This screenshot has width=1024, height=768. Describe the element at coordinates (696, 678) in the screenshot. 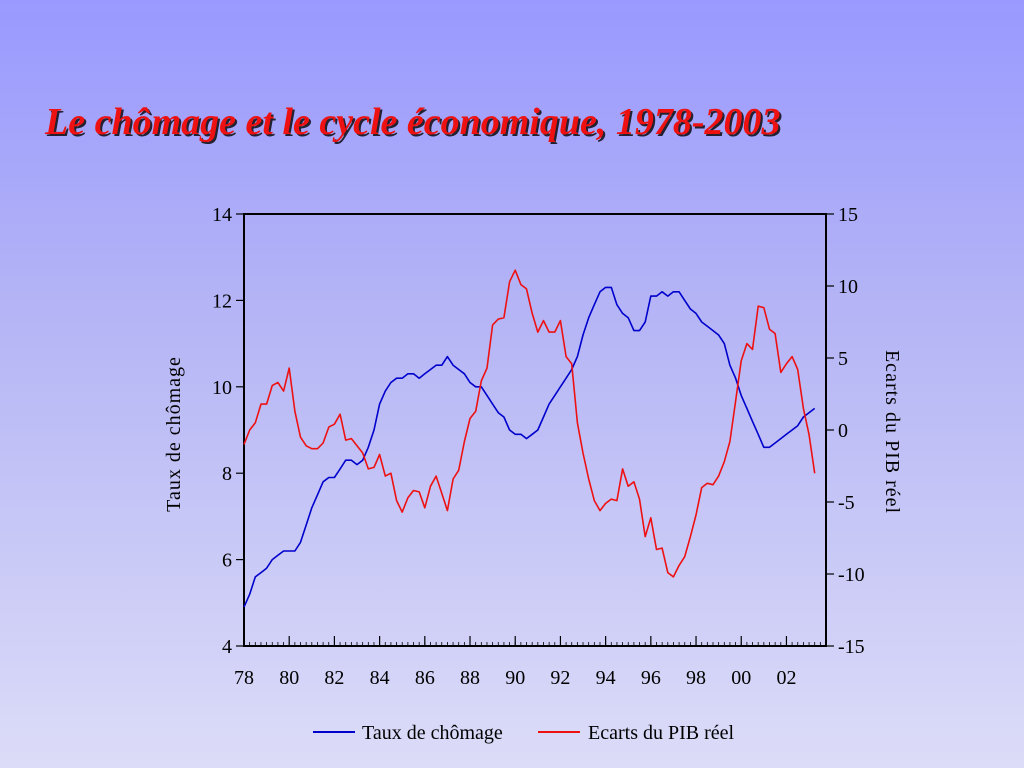

I see `x-tick-label: 98` at that location.